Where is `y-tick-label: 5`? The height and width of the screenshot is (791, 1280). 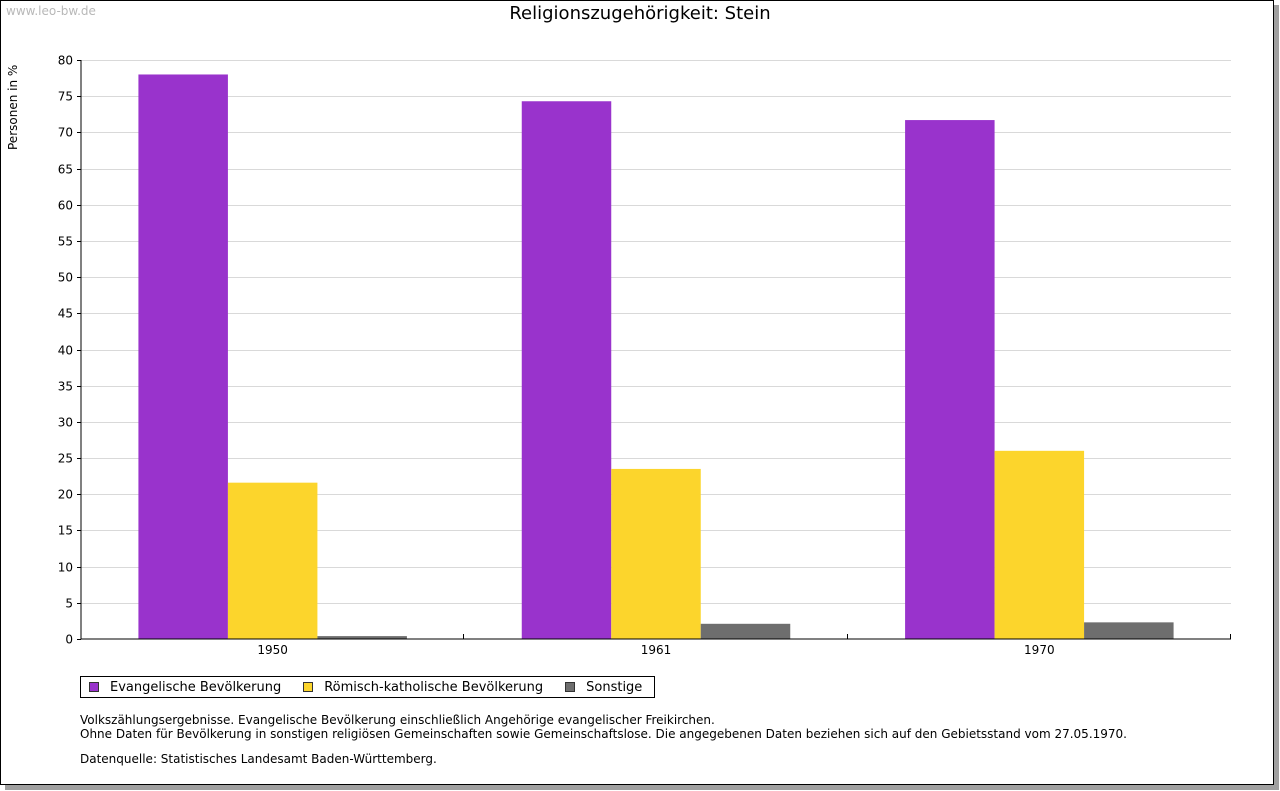 y-tick-label: 5 is located at coordinates (69, 604).